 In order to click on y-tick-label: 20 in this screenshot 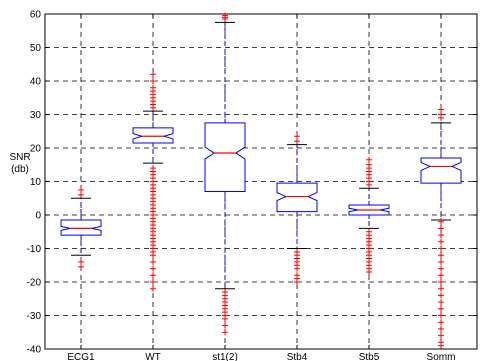, I will do `click(36, 149)`.